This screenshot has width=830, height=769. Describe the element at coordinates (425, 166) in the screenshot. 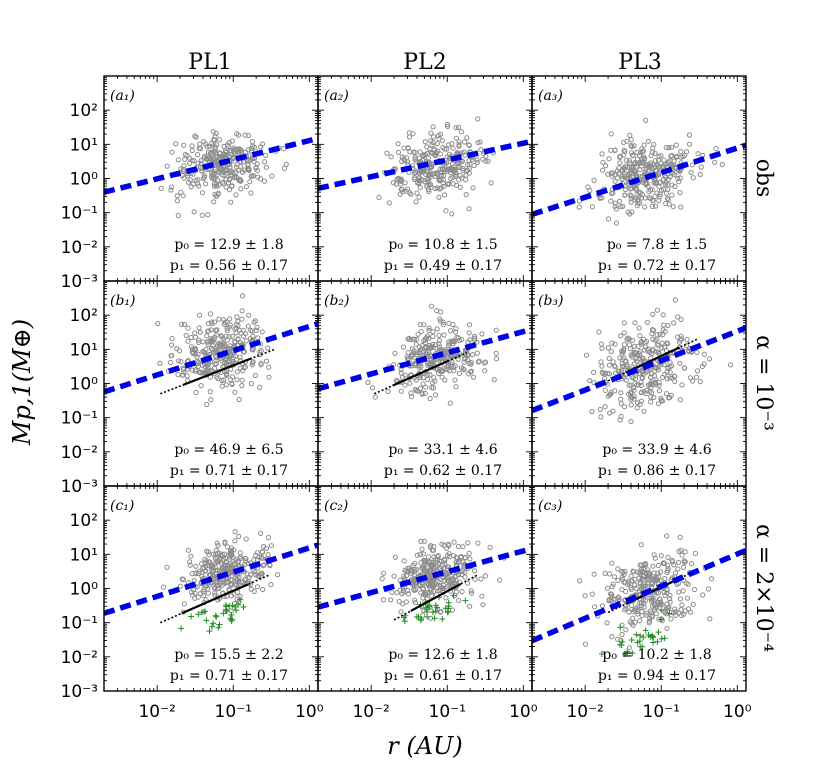

I see `panel-a2` at that location.